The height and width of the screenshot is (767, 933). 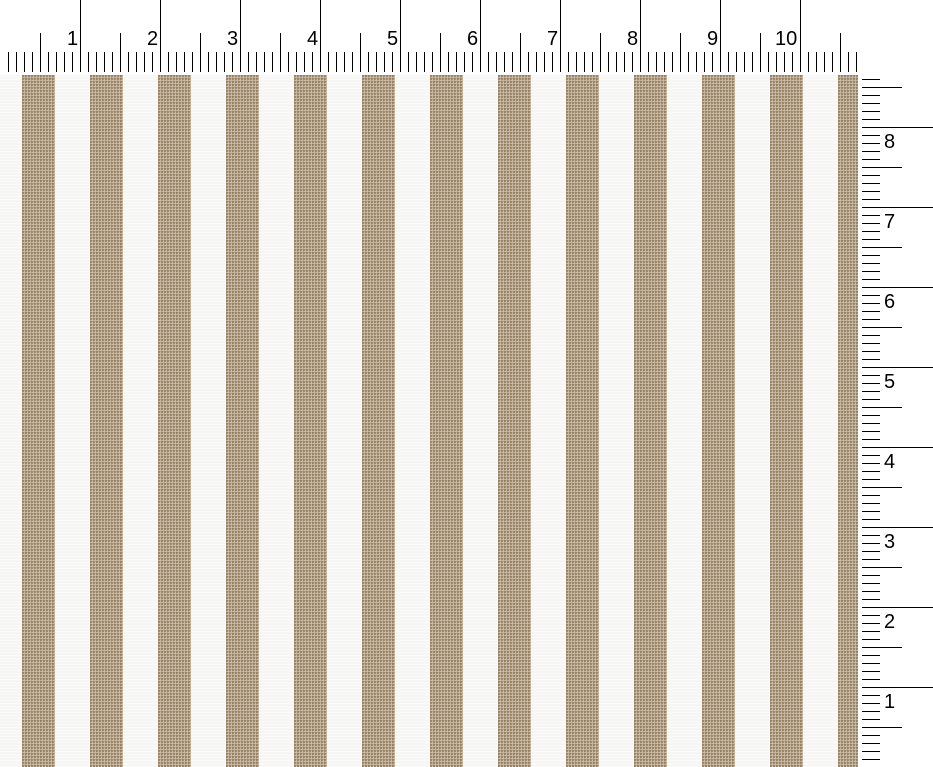 What do you see at coordinates (786, 39) in the screenshot?
I see `ruler-label: 10` at bounding box center [786, 39].